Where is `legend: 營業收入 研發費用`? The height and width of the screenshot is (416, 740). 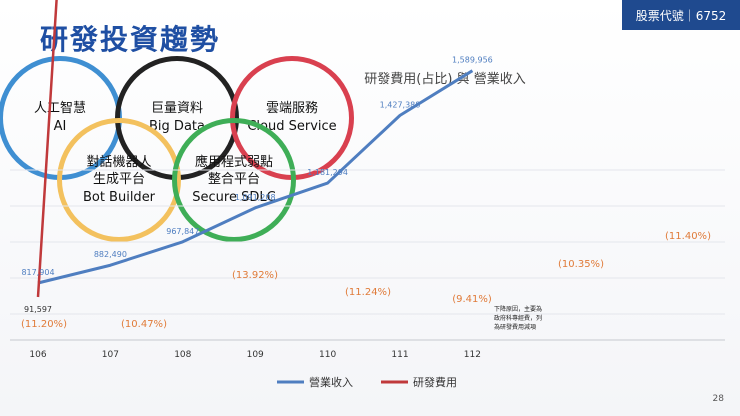
legend: 營業收入 研發費用 is located at coordinates (367, 382).